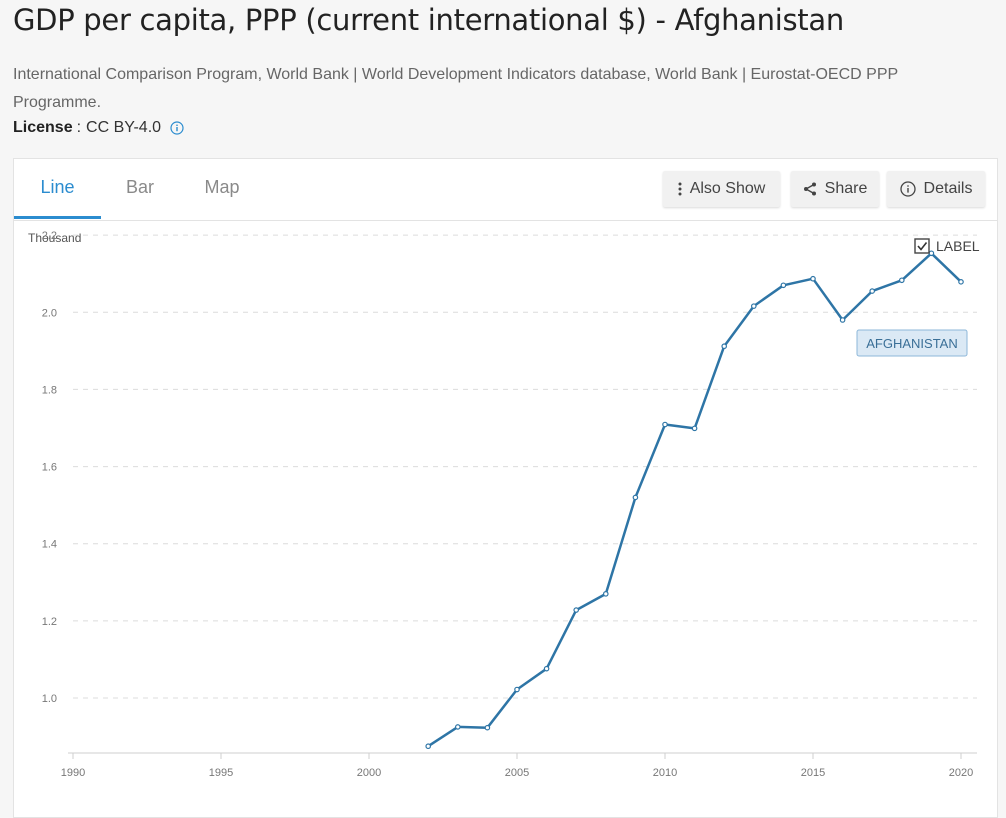 This screenshot has width=1006, height=818. Describe the element at coordinates (139, 187) in the screenshot. I see `tab-bar-chart: Bar` at that location.